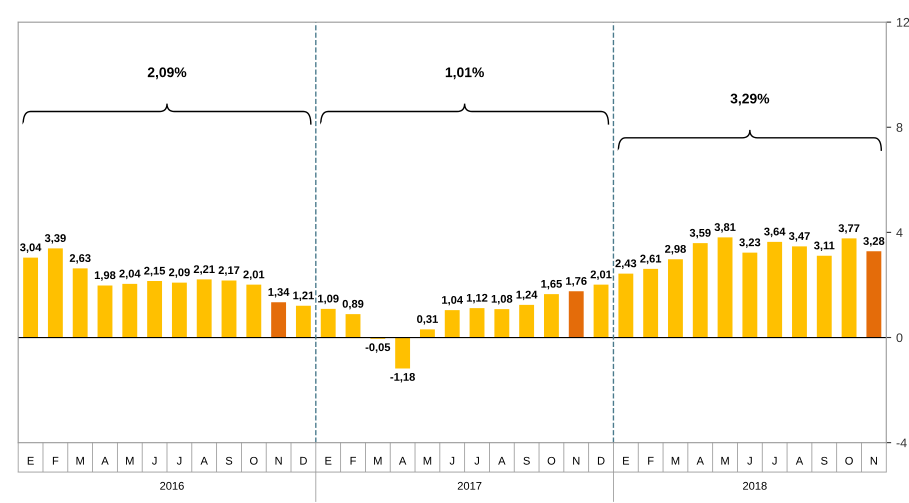 The image size is (909, 503). Describe the element at coordinates (899, 232) in the screenshot. I see `y-tick-label: 4` at that location.